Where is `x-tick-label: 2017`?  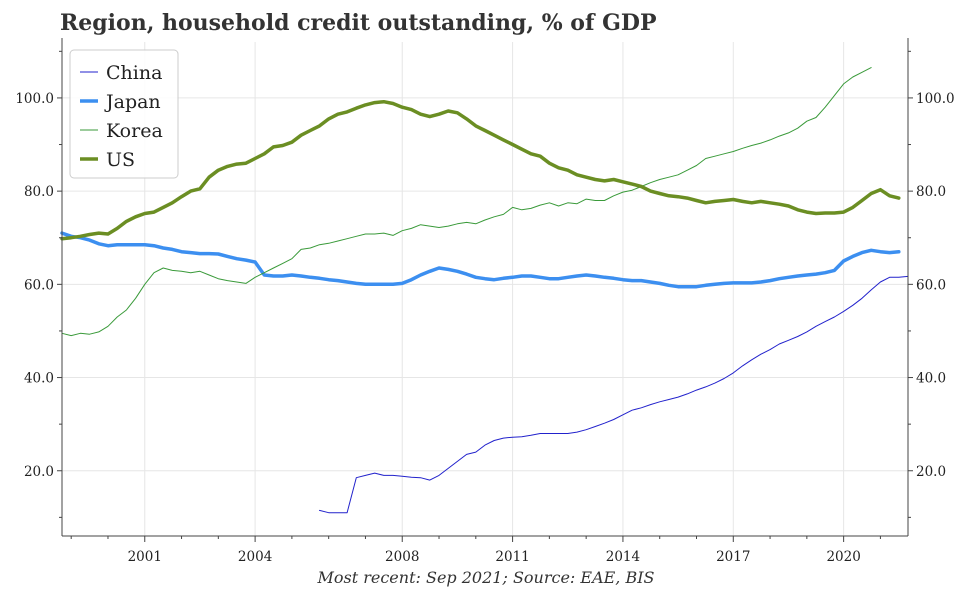
x-tick-label: 2017 is located at coordinates (733, 557).